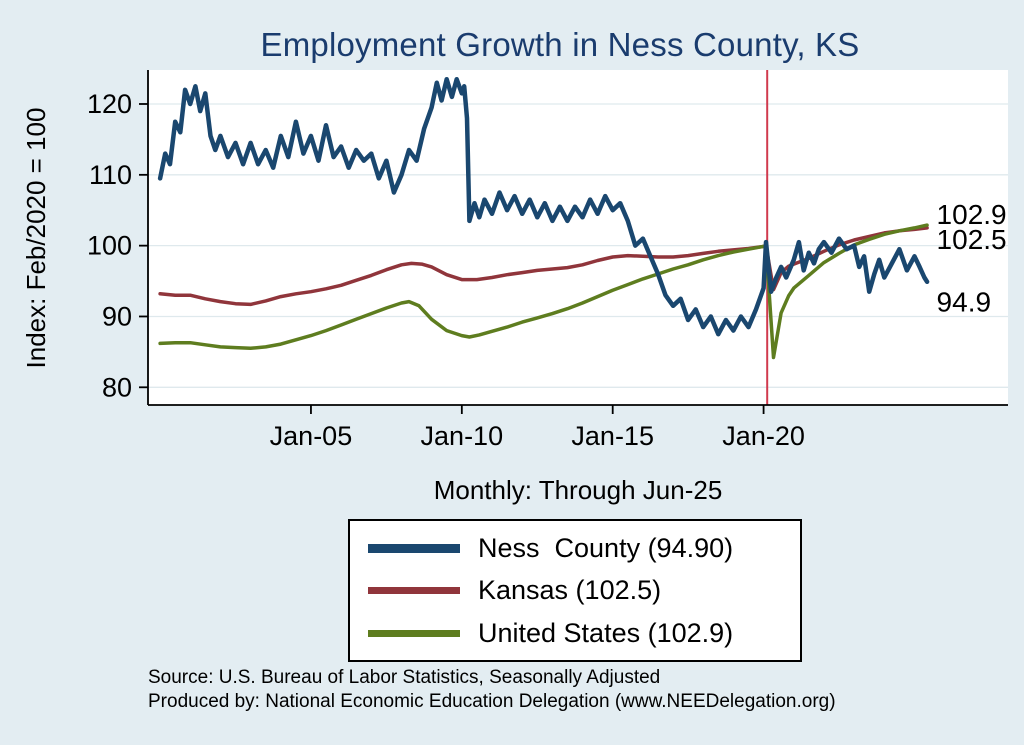  Describe the element at coordinates (414, 548) in the screenshot. I see `legend-swatch-ness-county` at that location.